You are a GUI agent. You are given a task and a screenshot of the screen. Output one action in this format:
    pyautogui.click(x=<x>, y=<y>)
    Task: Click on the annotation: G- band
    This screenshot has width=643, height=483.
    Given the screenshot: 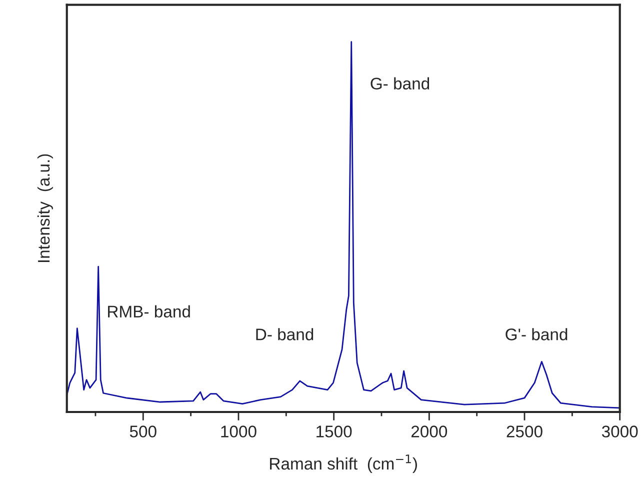 What is the action you would take?
    pyautogui.click(x=400, y=83)
    